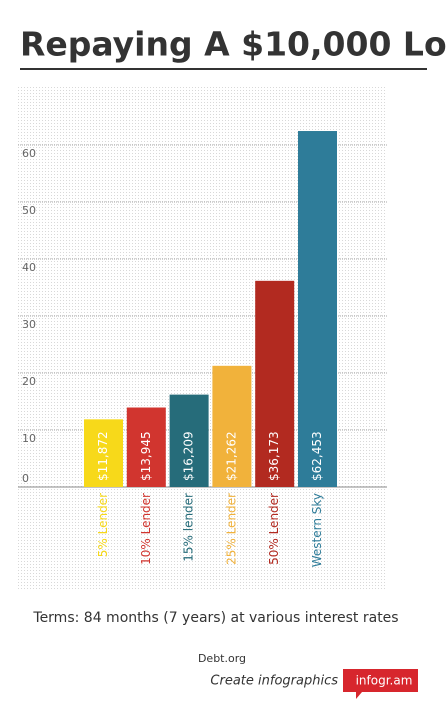 This screenshot has height=720, width=447. I want to click on brand: infogr.am, so click(384, 681).